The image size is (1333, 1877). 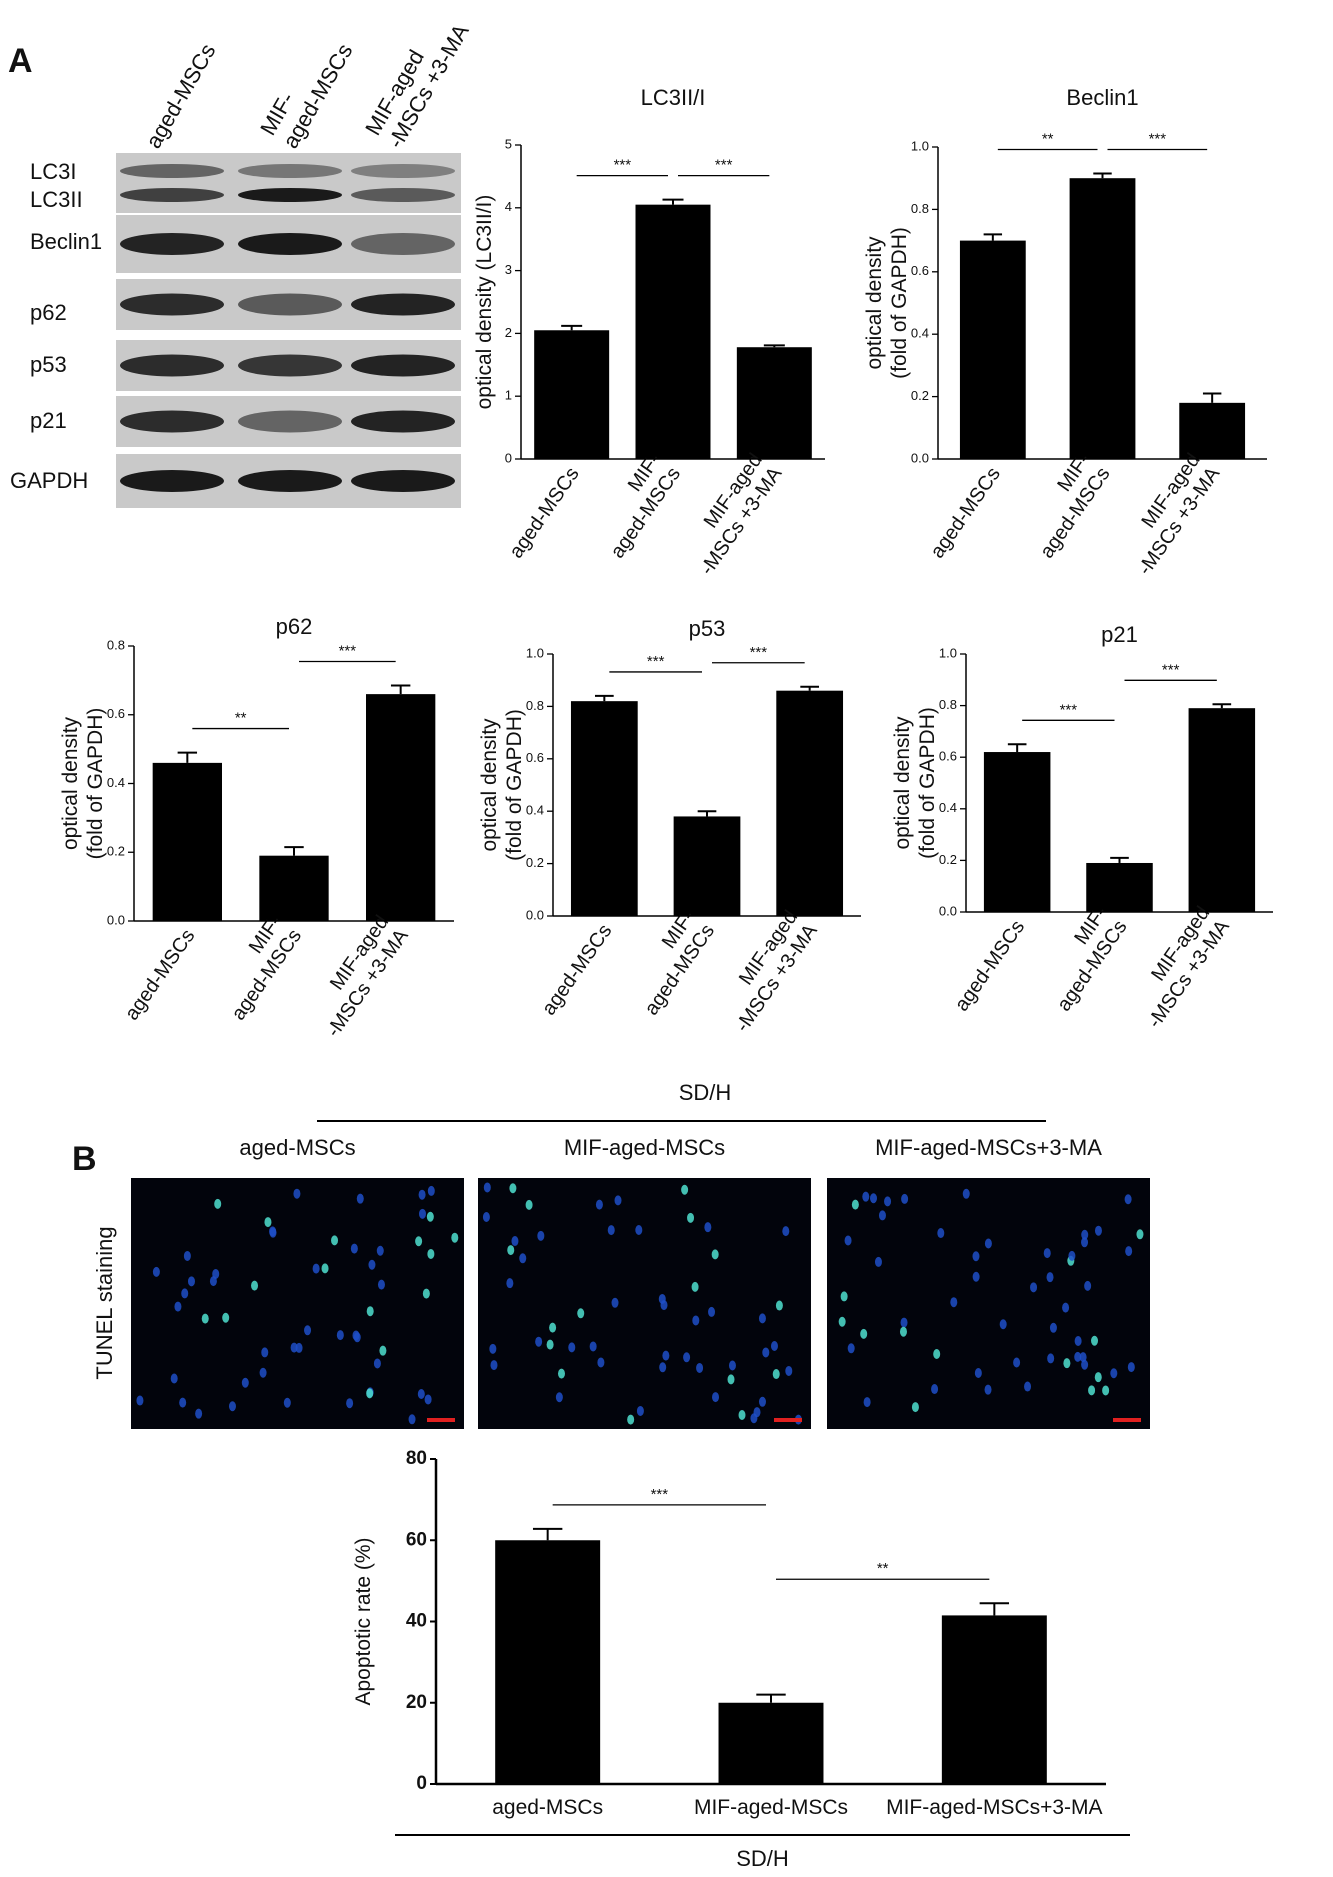 I want to click on y-tick-label: 0.0, so click(x=920, y=457).